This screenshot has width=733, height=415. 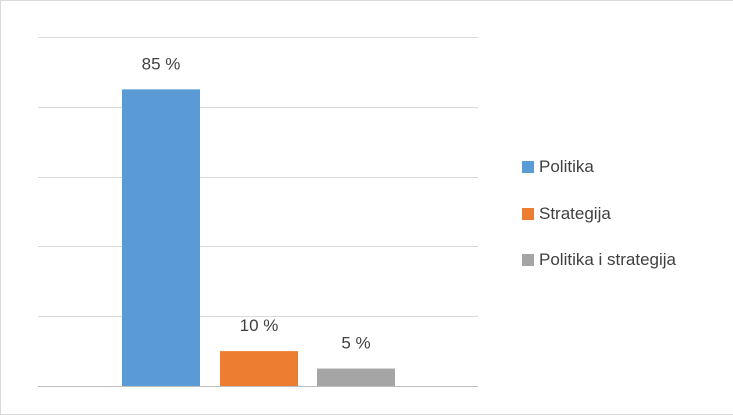 What do you see at coordinates (608, 259) in the screenshot?
I see `legend-label-3: Politika i strategija` at bounding box center [608, 259].